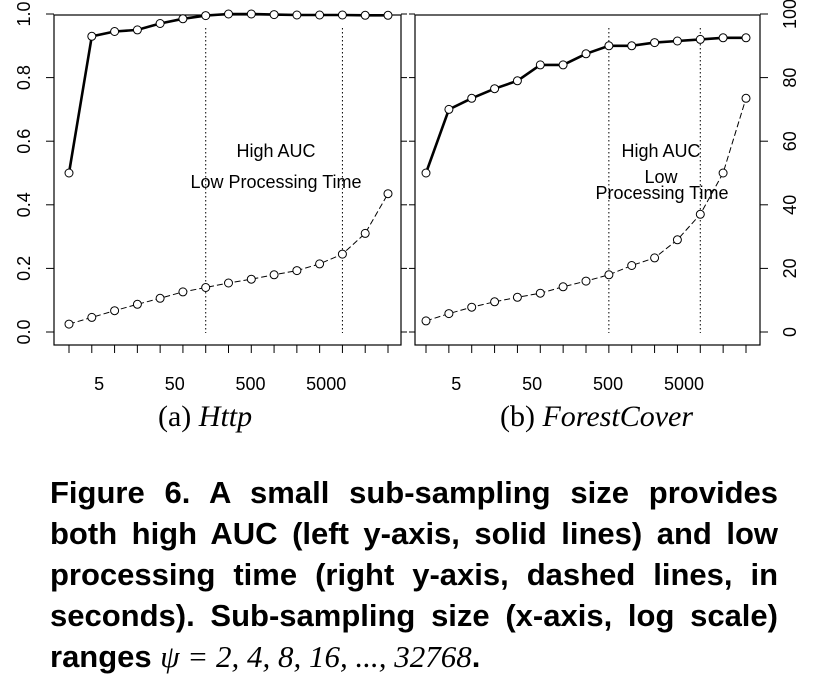 The image size is (816, 684). Describe the element at coordinates (24, 331) in the screenshot. I see `y-left-tick-label: 0.0` at that location.